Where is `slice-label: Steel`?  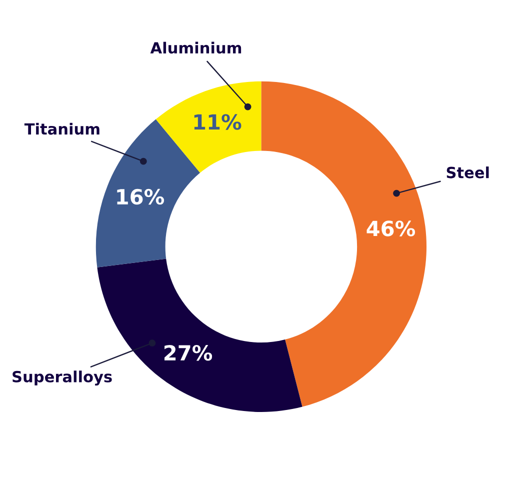 slice-label: Steel is located at coordinates (467, 172).